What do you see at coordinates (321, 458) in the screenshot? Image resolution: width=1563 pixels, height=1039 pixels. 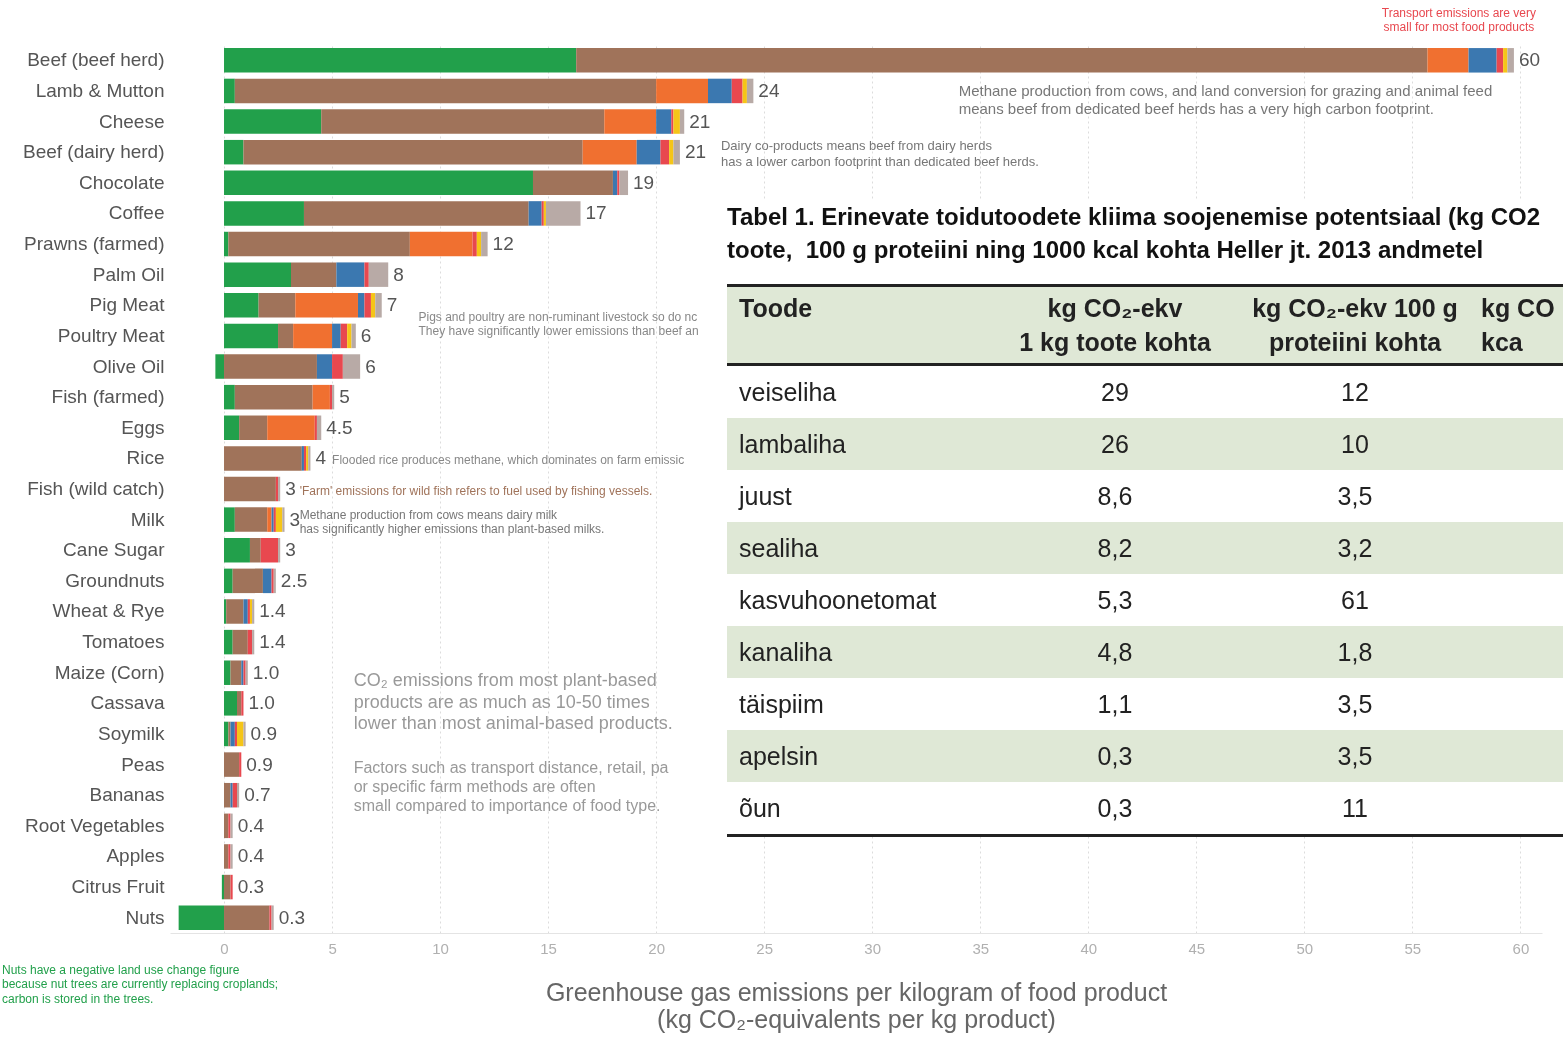 I see `total-label: 4` at bounding box center [321, 458].